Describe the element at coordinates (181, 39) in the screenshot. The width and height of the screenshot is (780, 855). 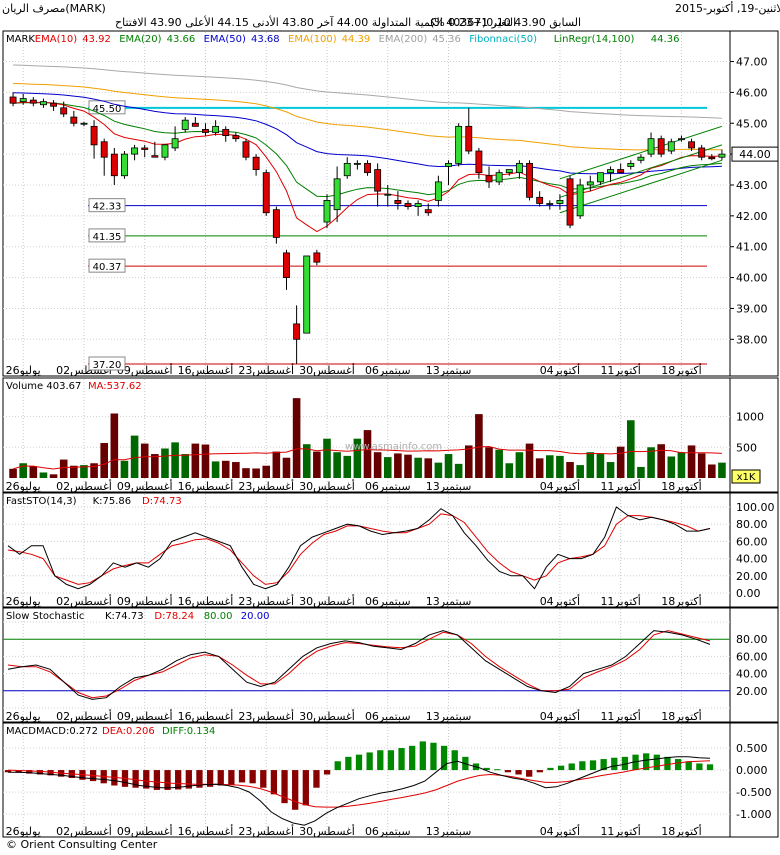
I see `legend-value: 43.66` at that location.